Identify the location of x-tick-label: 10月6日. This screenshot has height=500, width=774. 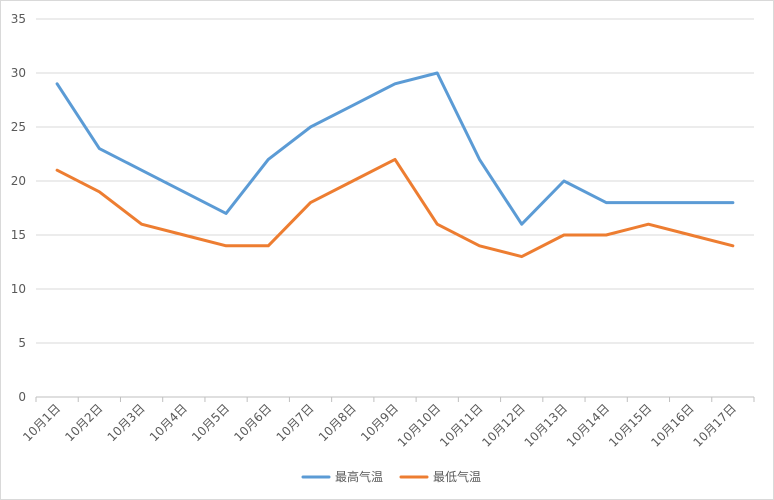
(252, 422).